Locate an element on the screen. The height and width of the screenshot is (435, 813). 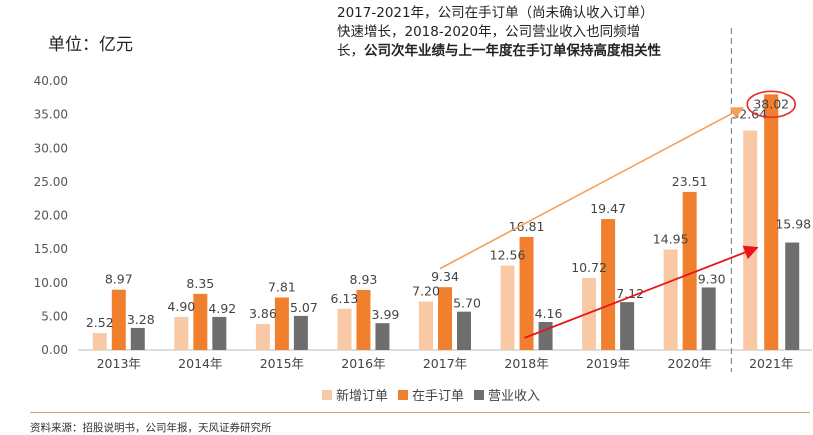
y-tick-label: 35.00 is located at coordinates (51, 115).